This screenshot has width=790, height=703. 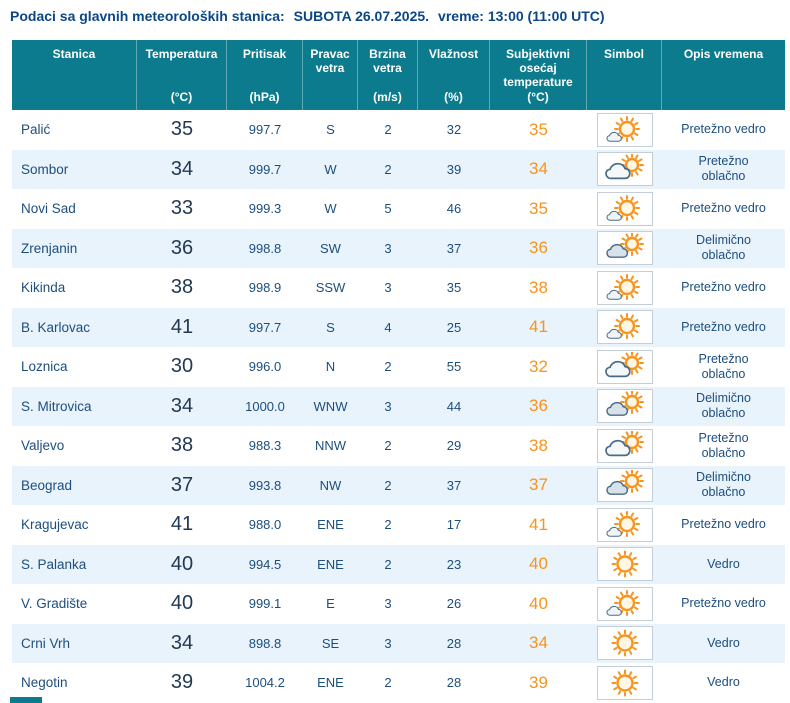 I want to click on wind-direction-value: SSW, so click(x=330, y=288).